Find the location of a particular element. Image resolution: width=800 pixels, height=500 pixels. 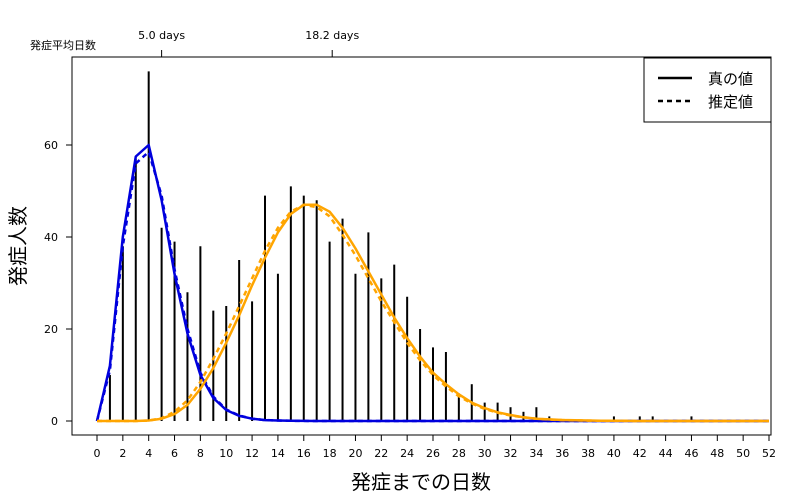

x-tick-label-16: 16 is located at coordinates (304, 453).